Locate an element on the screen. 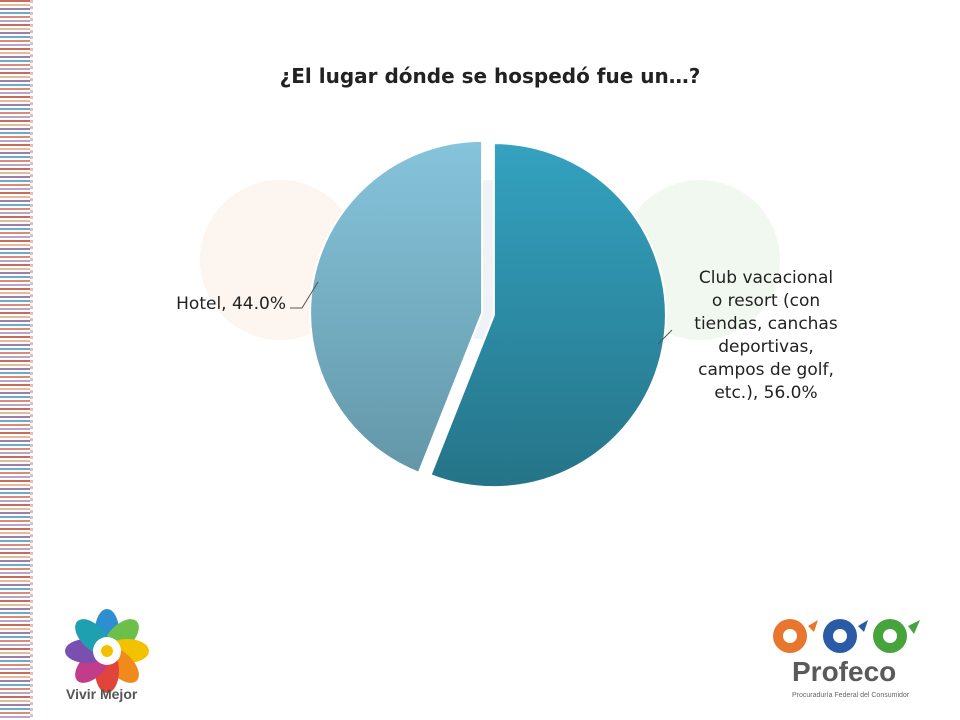  slice-label-1: Hotel, 44.0% is located at coordinates (231, 304).